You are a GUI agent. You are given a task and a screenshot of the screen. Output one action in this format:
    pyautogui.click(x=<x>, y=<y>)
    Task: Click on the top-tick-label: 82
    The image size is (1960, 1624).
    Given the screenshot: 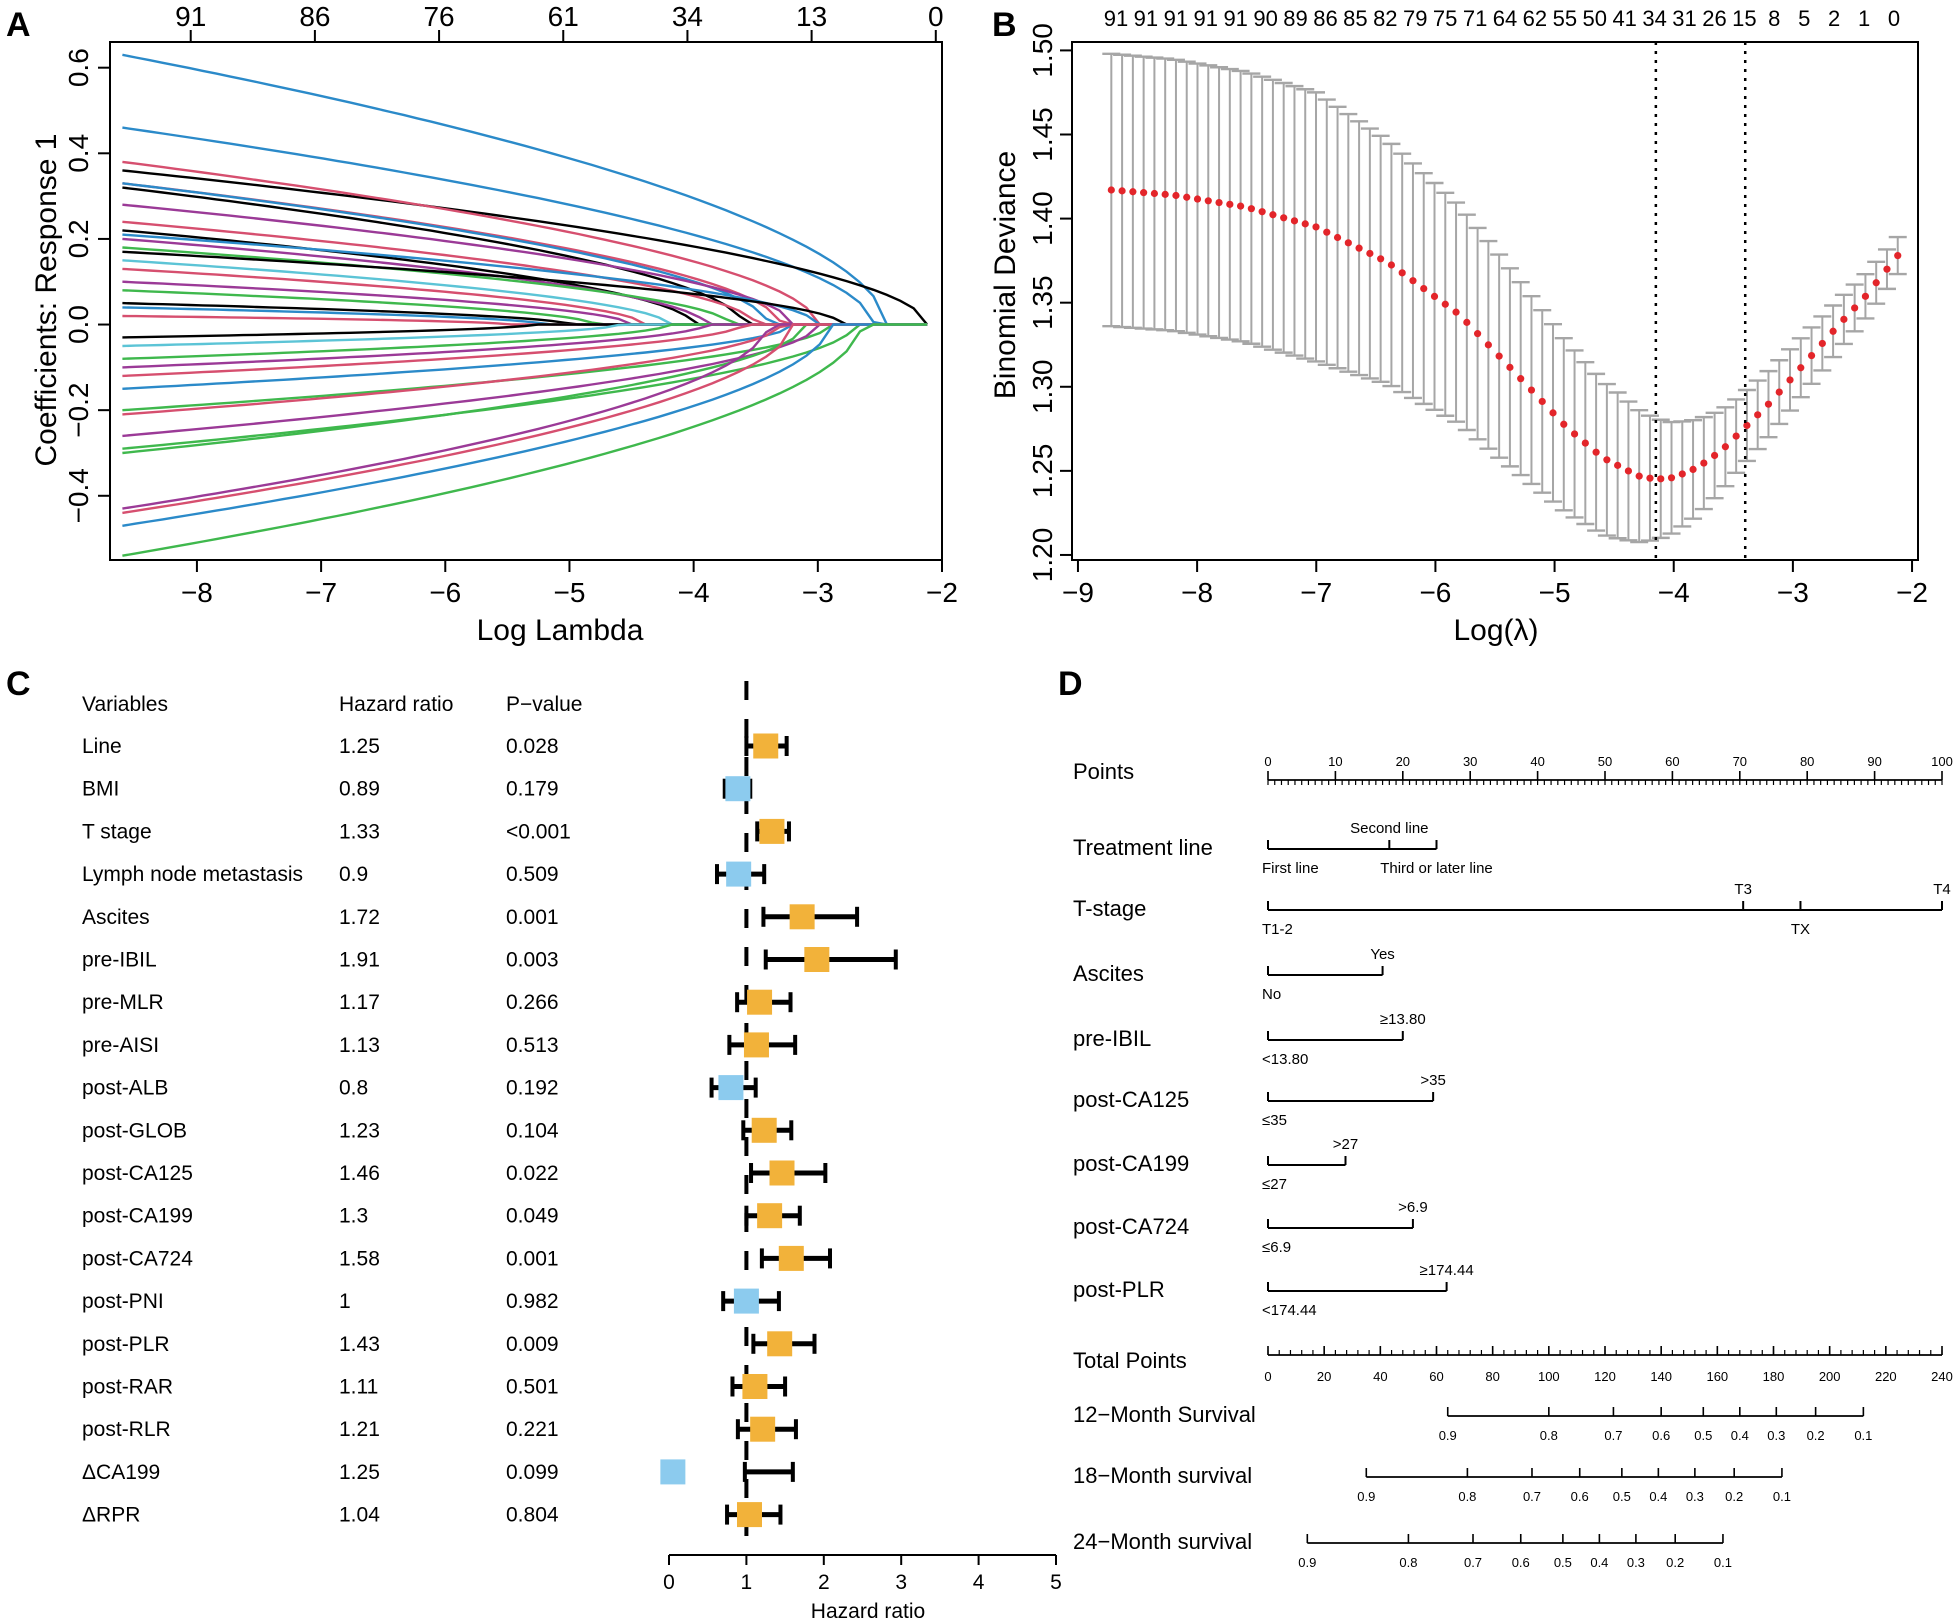 What is the action you would take?
    pyautogui.click(x=1385, y=18)
    